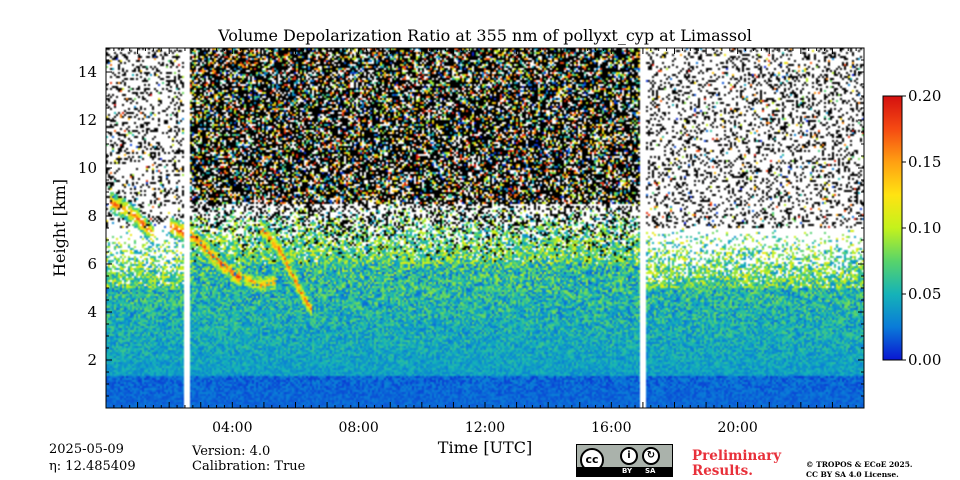 This screenshot has width=960, height=480. What do you see at coordinates (92, 466) in the screenshot?
I see `eta-text: η: 12.485409` at bounding box center [92, 466].